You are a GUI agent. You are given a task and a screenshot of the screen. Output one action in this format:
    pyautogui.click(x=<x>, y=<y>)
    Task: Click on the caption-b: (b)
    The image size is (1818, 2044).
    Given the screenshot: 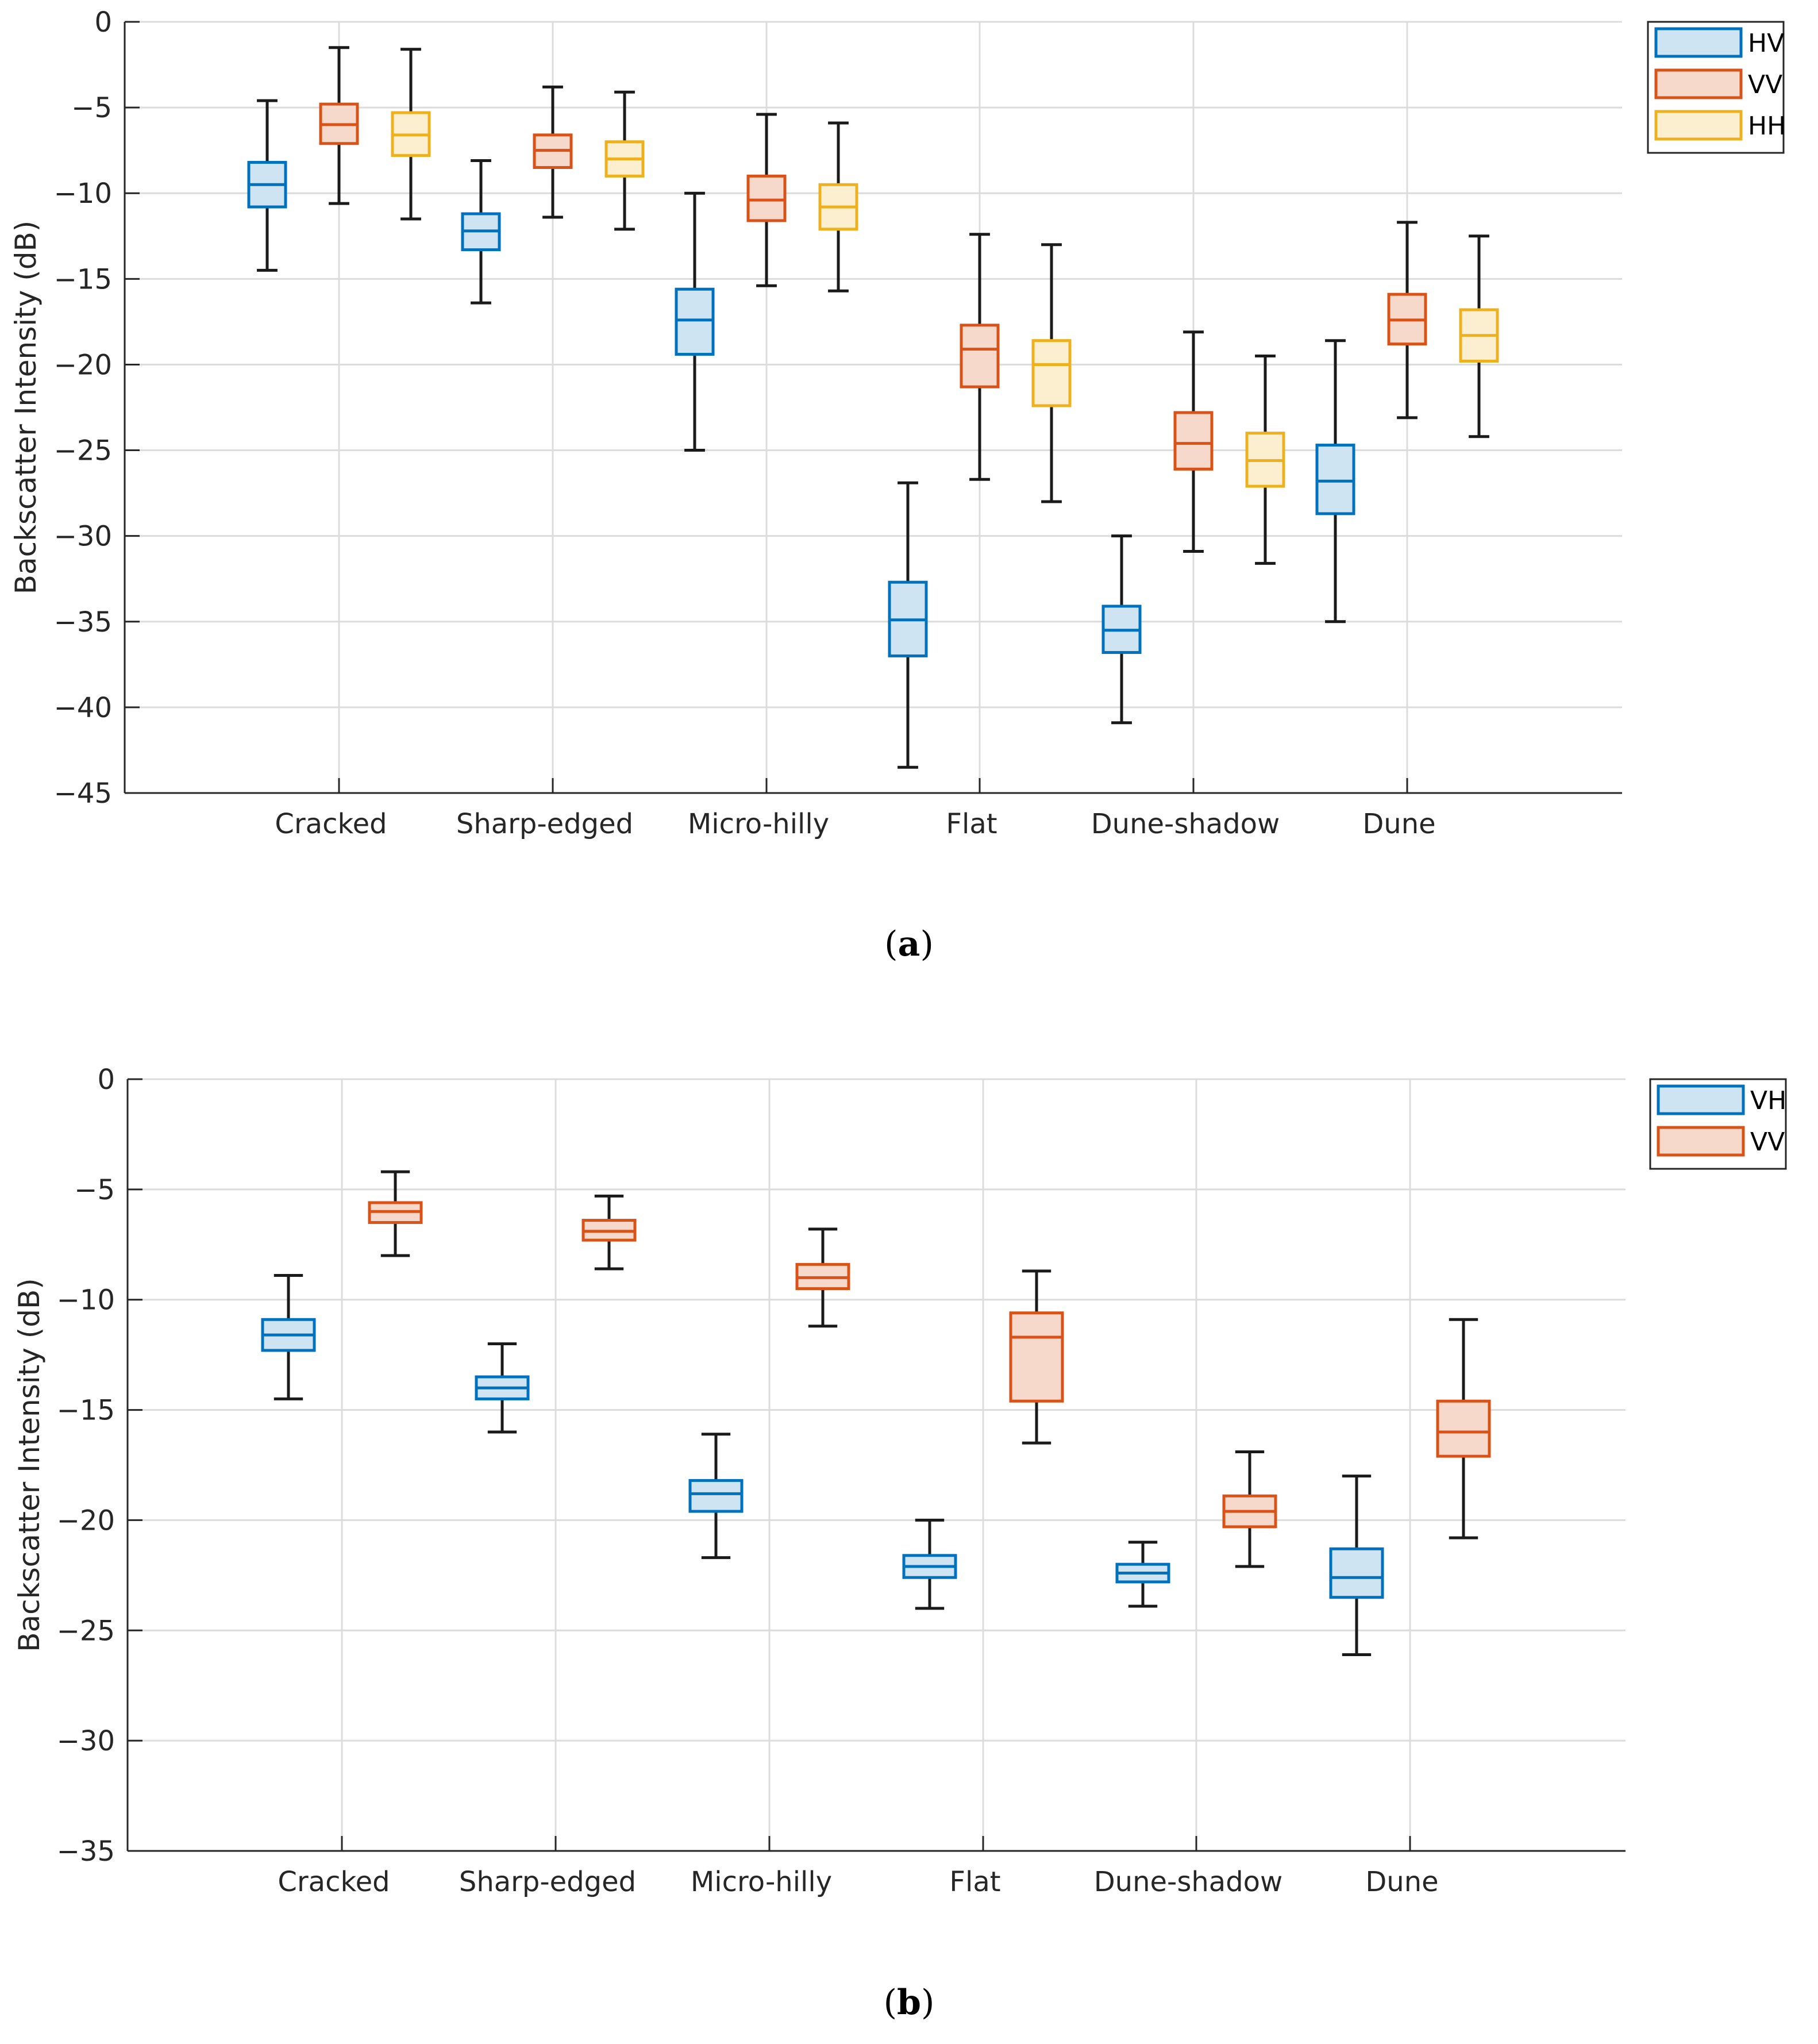 What is the action you would take?
    pyautogui.click(x=910, y=2003)
    